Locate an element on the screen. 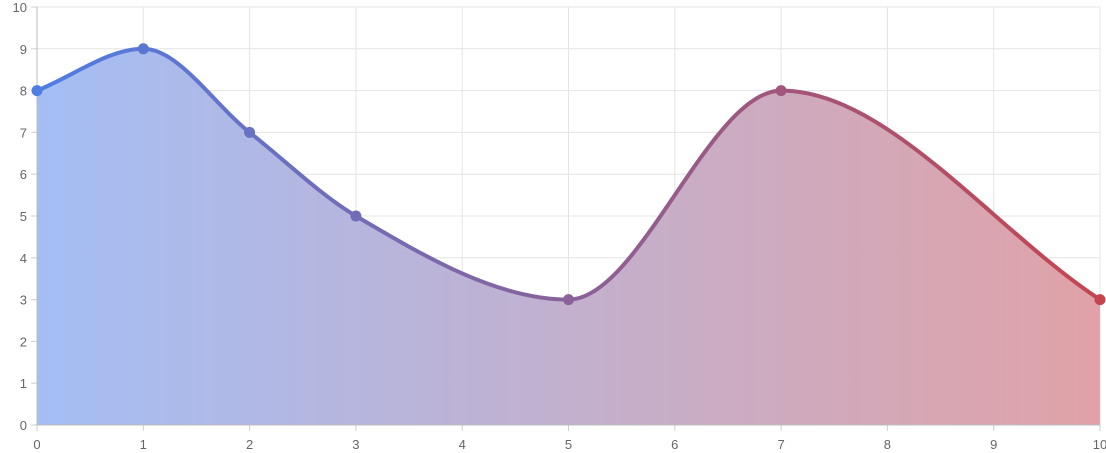 The image size is (1106, 453). y-tick-label: 8 is located at coordinates (23, 91).